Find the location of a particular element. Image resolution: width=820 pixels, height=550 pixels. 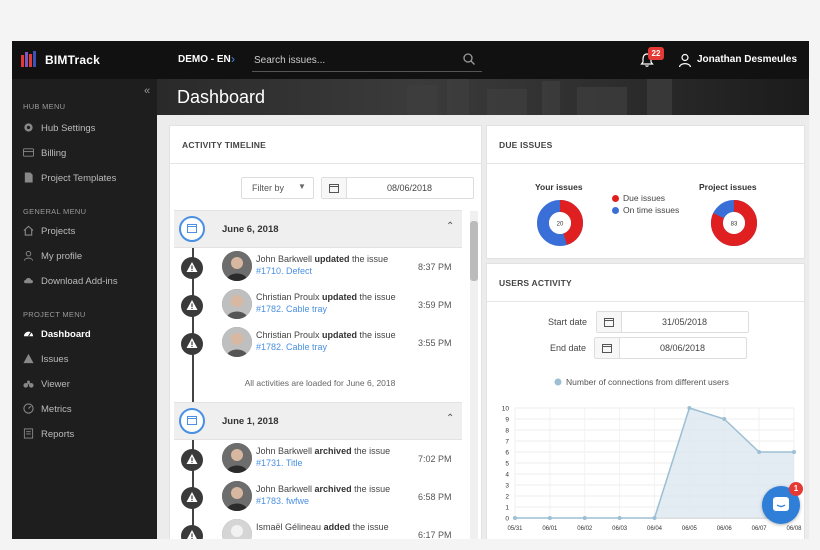

end-date-label: End date is located at coordinates (568, 348).